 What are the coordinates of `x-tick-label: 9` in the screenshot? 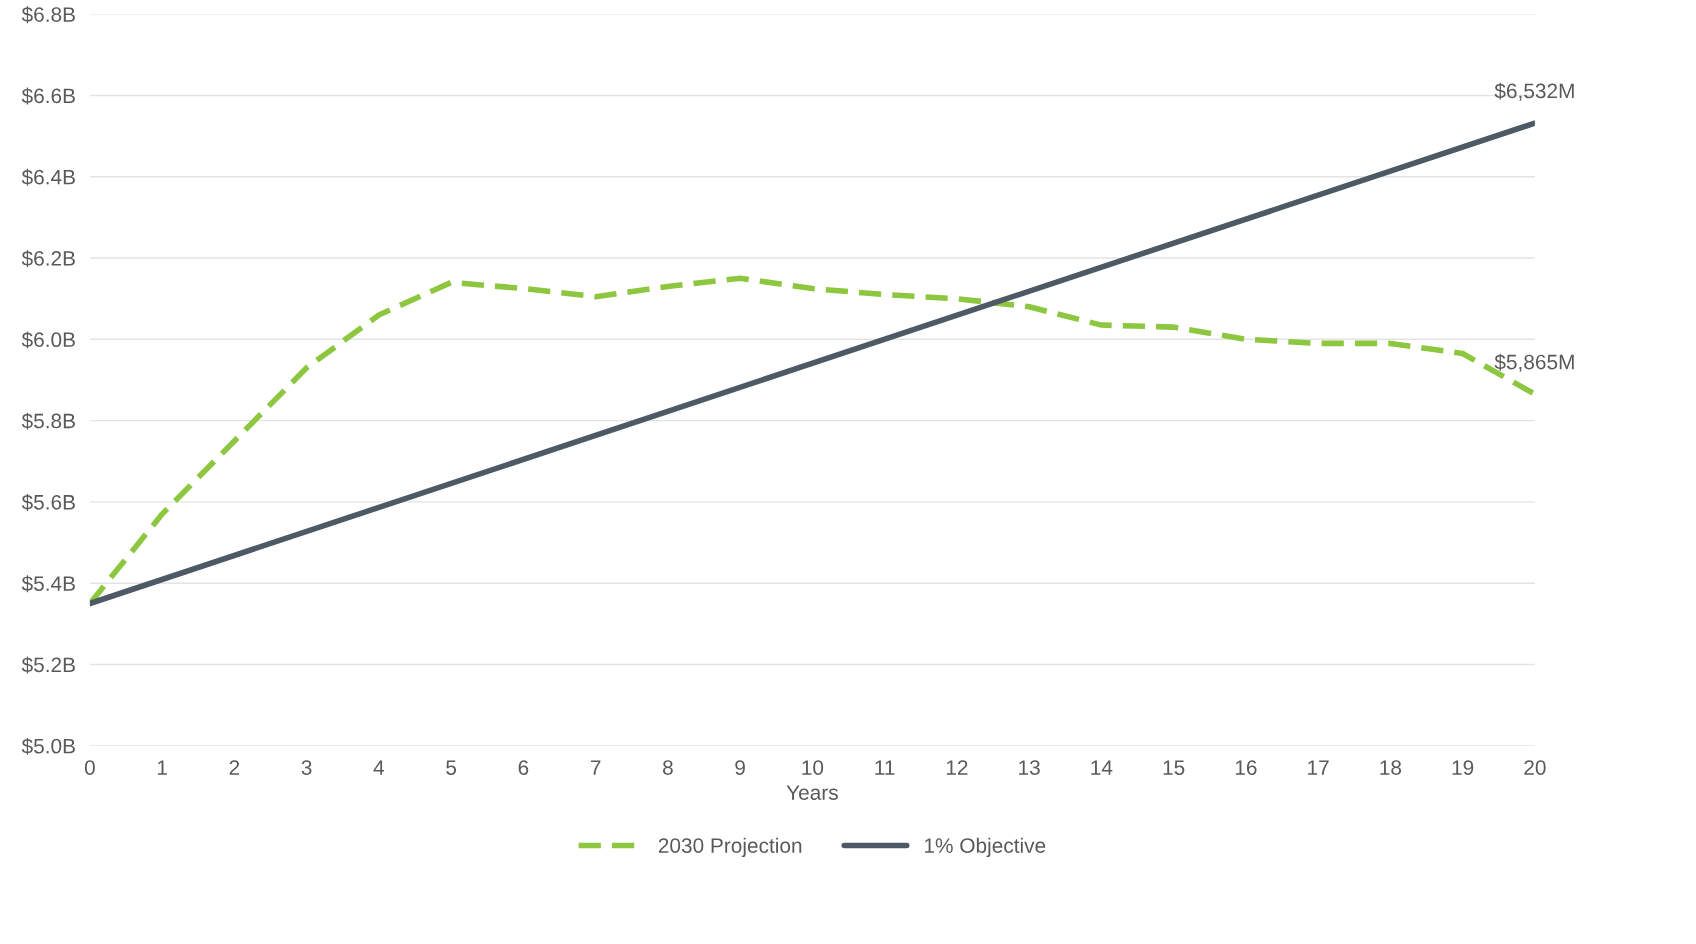 It's located at (740, 767).